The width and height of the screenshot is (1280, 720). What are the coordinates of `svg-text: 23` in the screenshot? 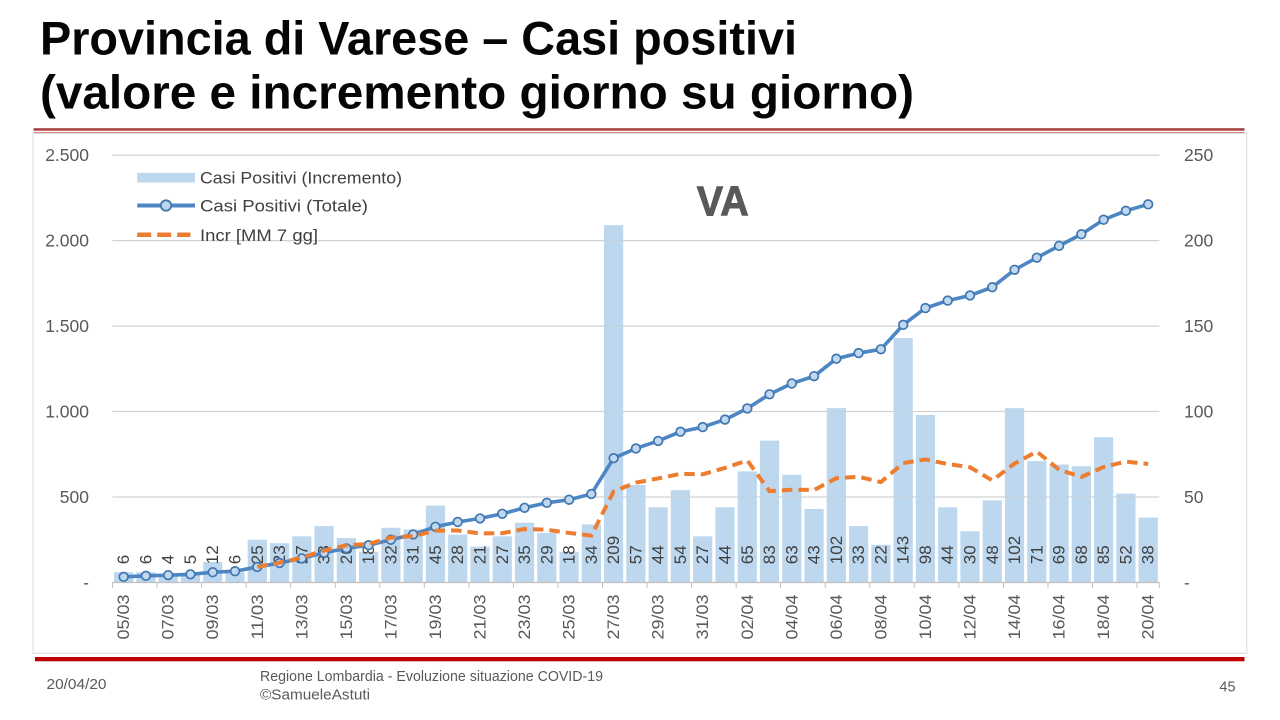 It's located at (279, 554).